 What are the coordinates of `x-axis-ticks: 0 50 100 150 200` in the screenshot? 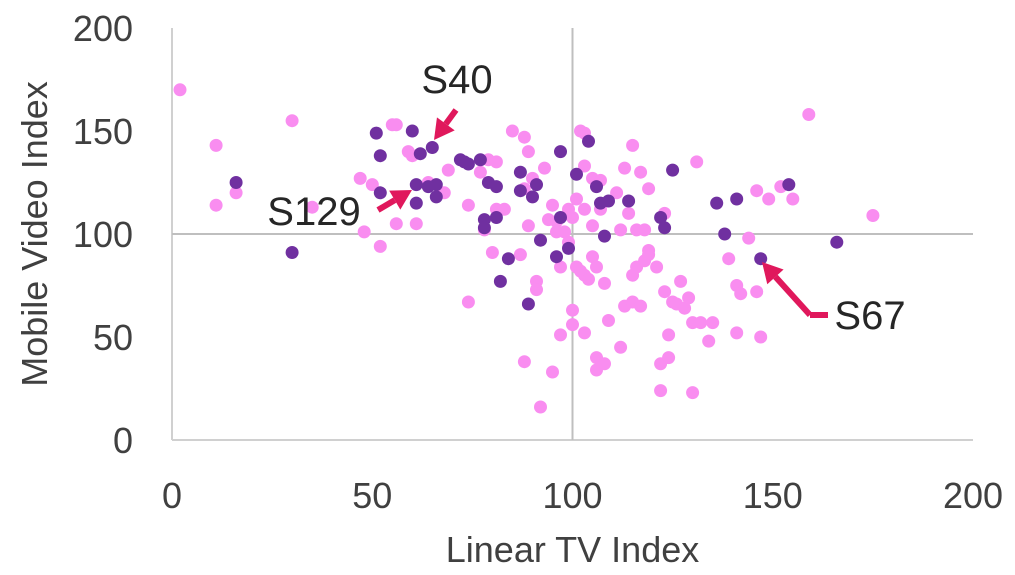 It's located at (582, 495).